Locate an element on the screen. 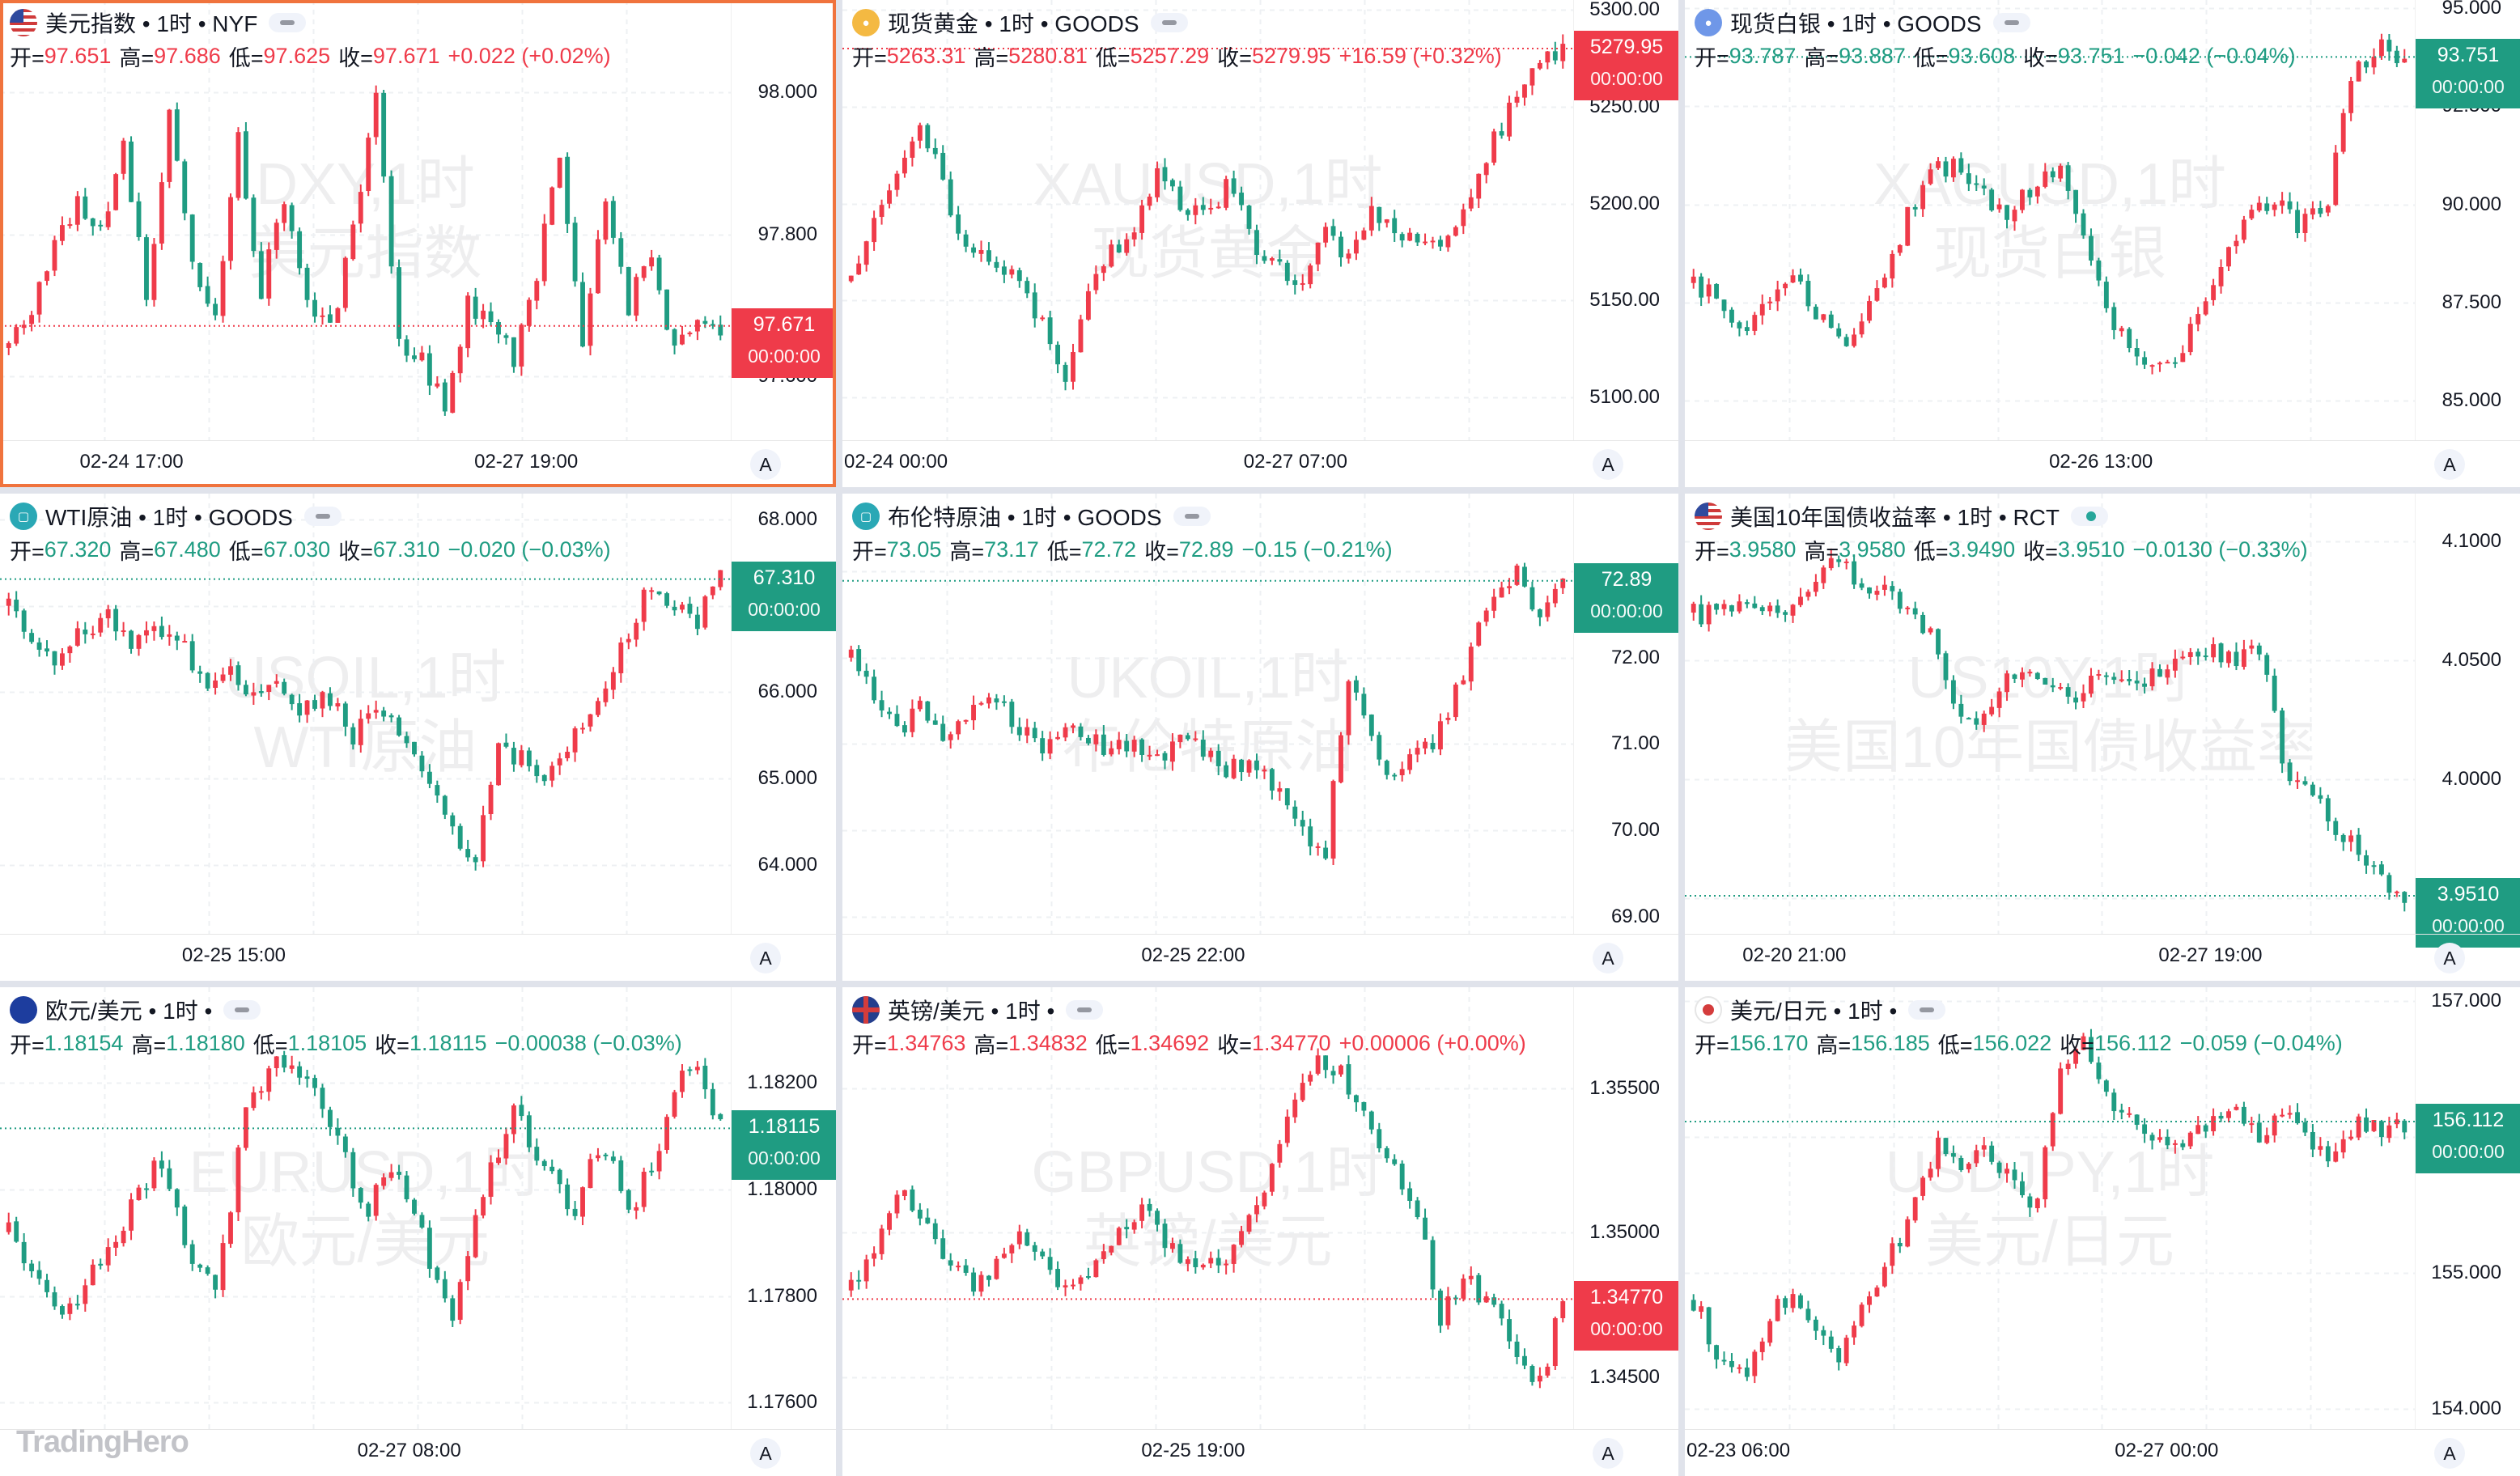  time-axis: 02-24 17:00 02-27 19:00 A is located at coordinates (418, 463).